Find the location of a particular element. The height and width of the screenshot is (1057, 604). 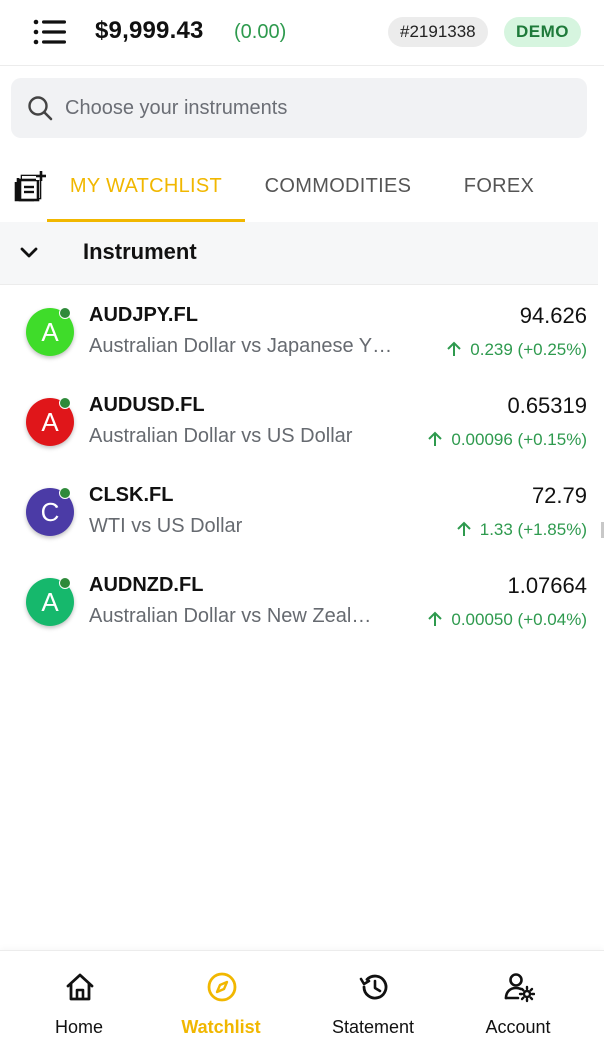

tab-commodities: COMMODITIES is located at coordinates (338, 186).